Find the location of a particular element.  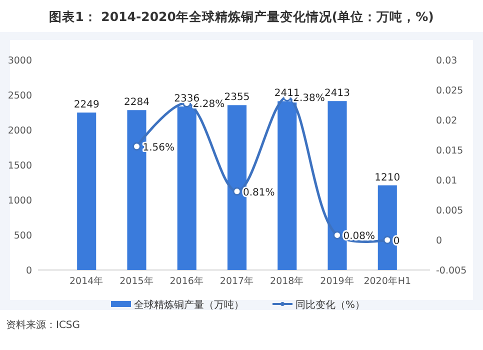

legend-label: 同比变化（%） is located at coordinates (331, 305).